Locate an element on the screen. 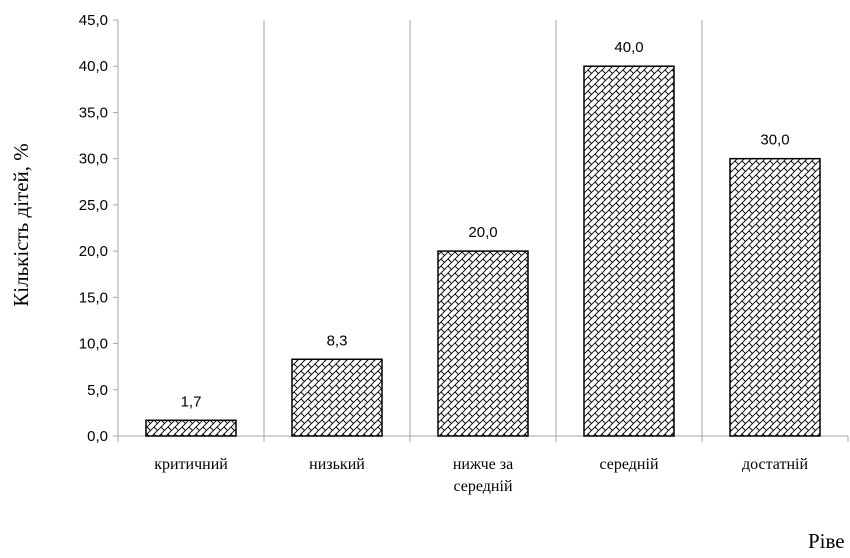 The image size is (850, 558). y-tick-label: 45,0 is located at coordinates (93, 20).